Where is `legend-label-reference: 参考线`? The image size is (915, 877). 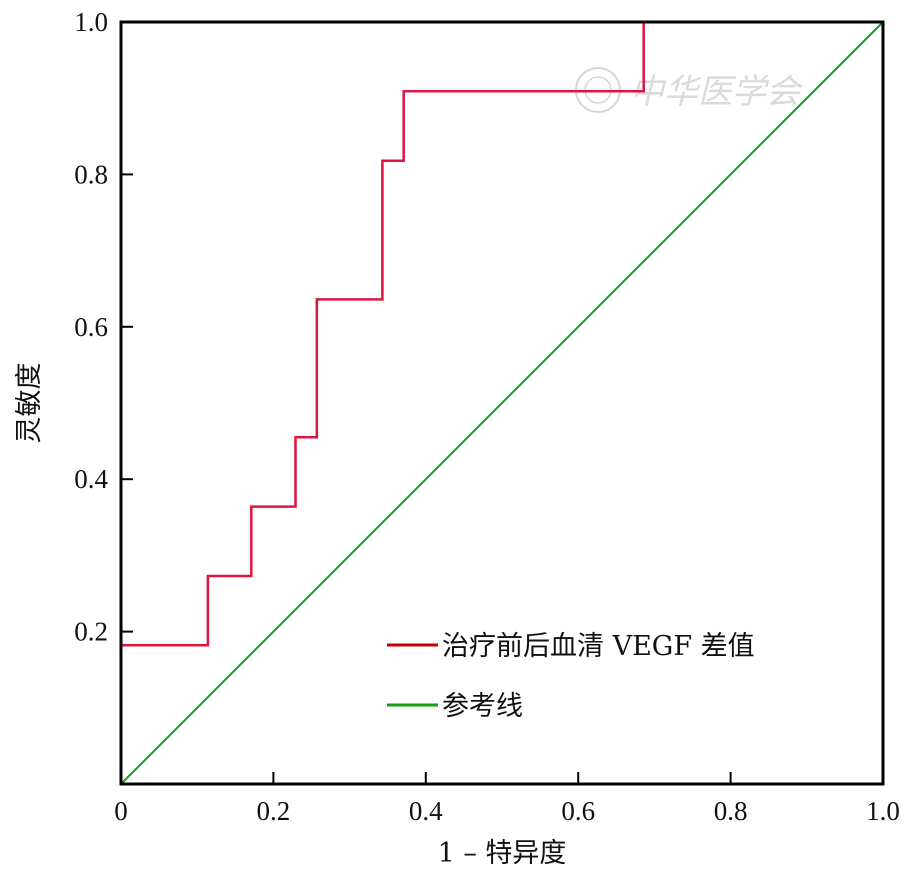
legend-label-reference: 参考线 is located at coordinates (482, 706).